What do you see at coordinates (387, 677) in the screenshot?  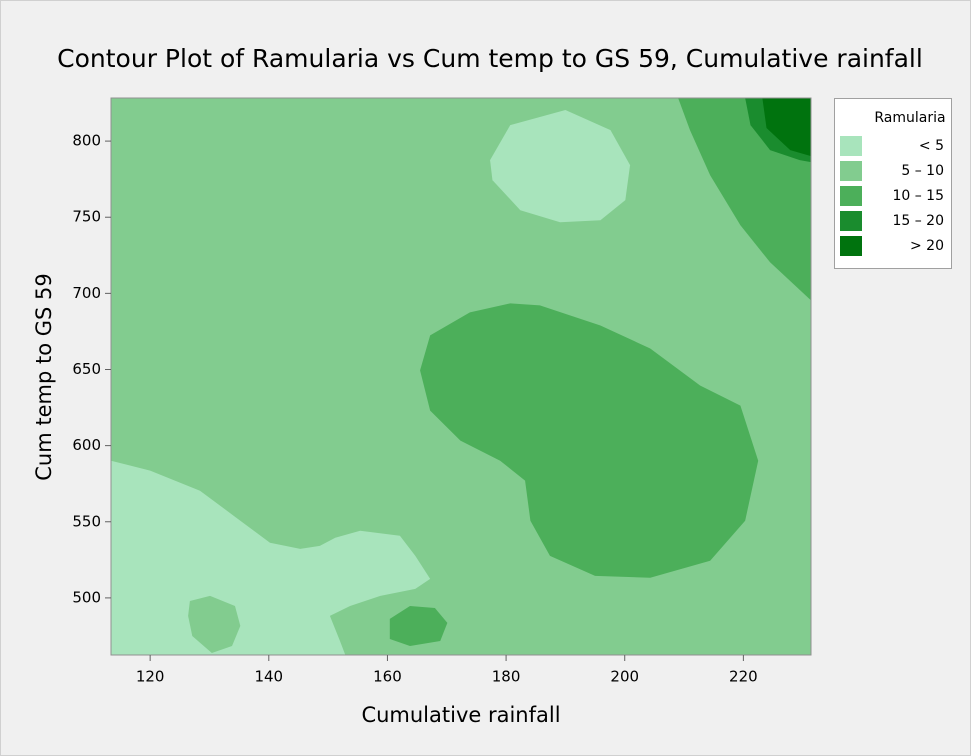 I see `x-tick-label: 160` at bounding box center [387, 677].